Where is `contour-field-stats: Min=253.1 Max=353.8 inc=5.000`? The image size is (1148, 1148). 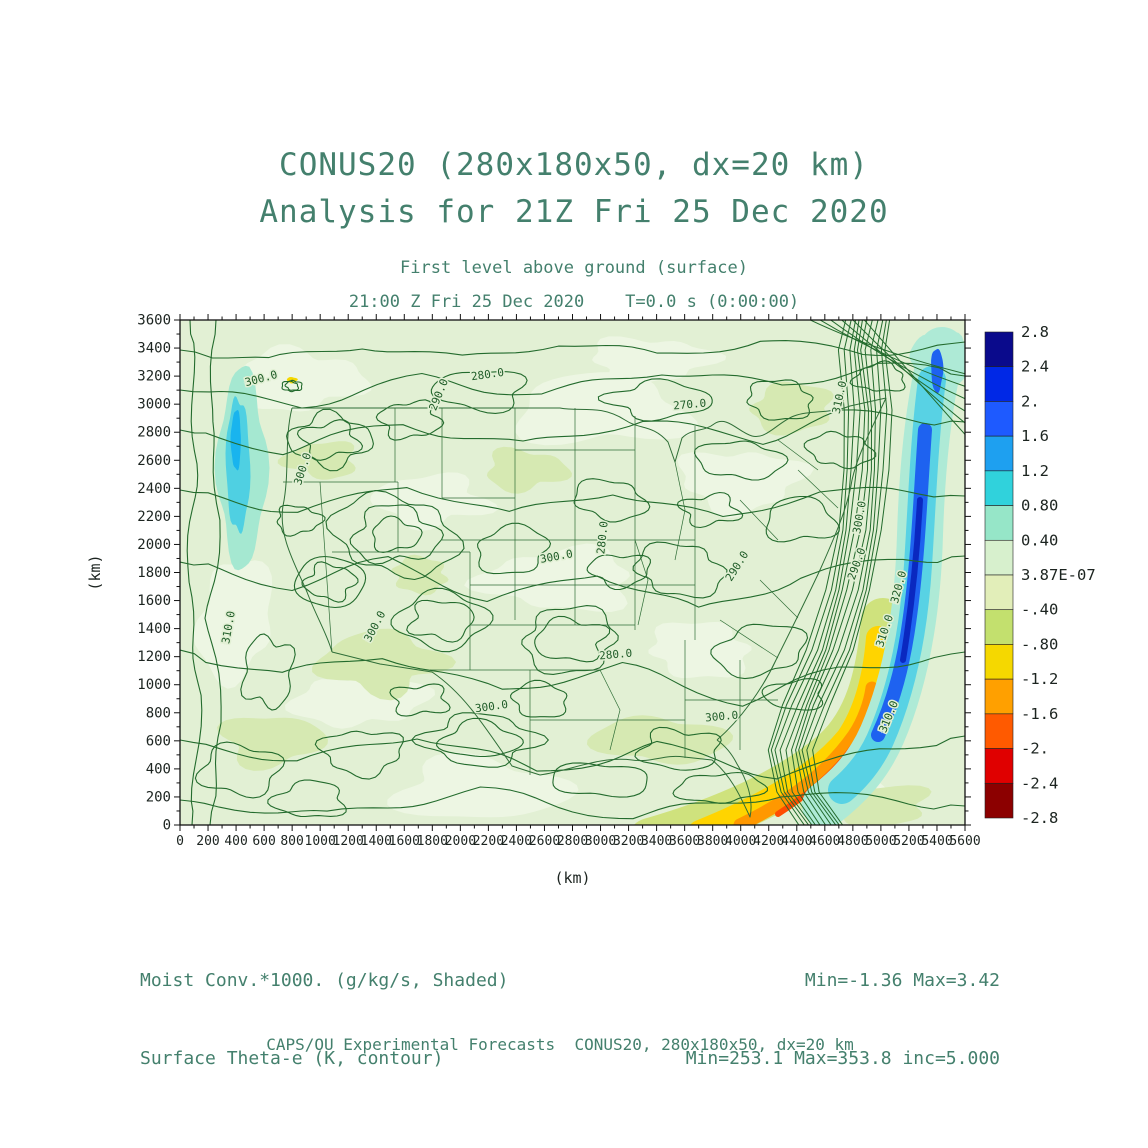 contour-field-stats: Min=253.1 Max=353.8 inc=5.000 is located at coordinates (842, 1058).